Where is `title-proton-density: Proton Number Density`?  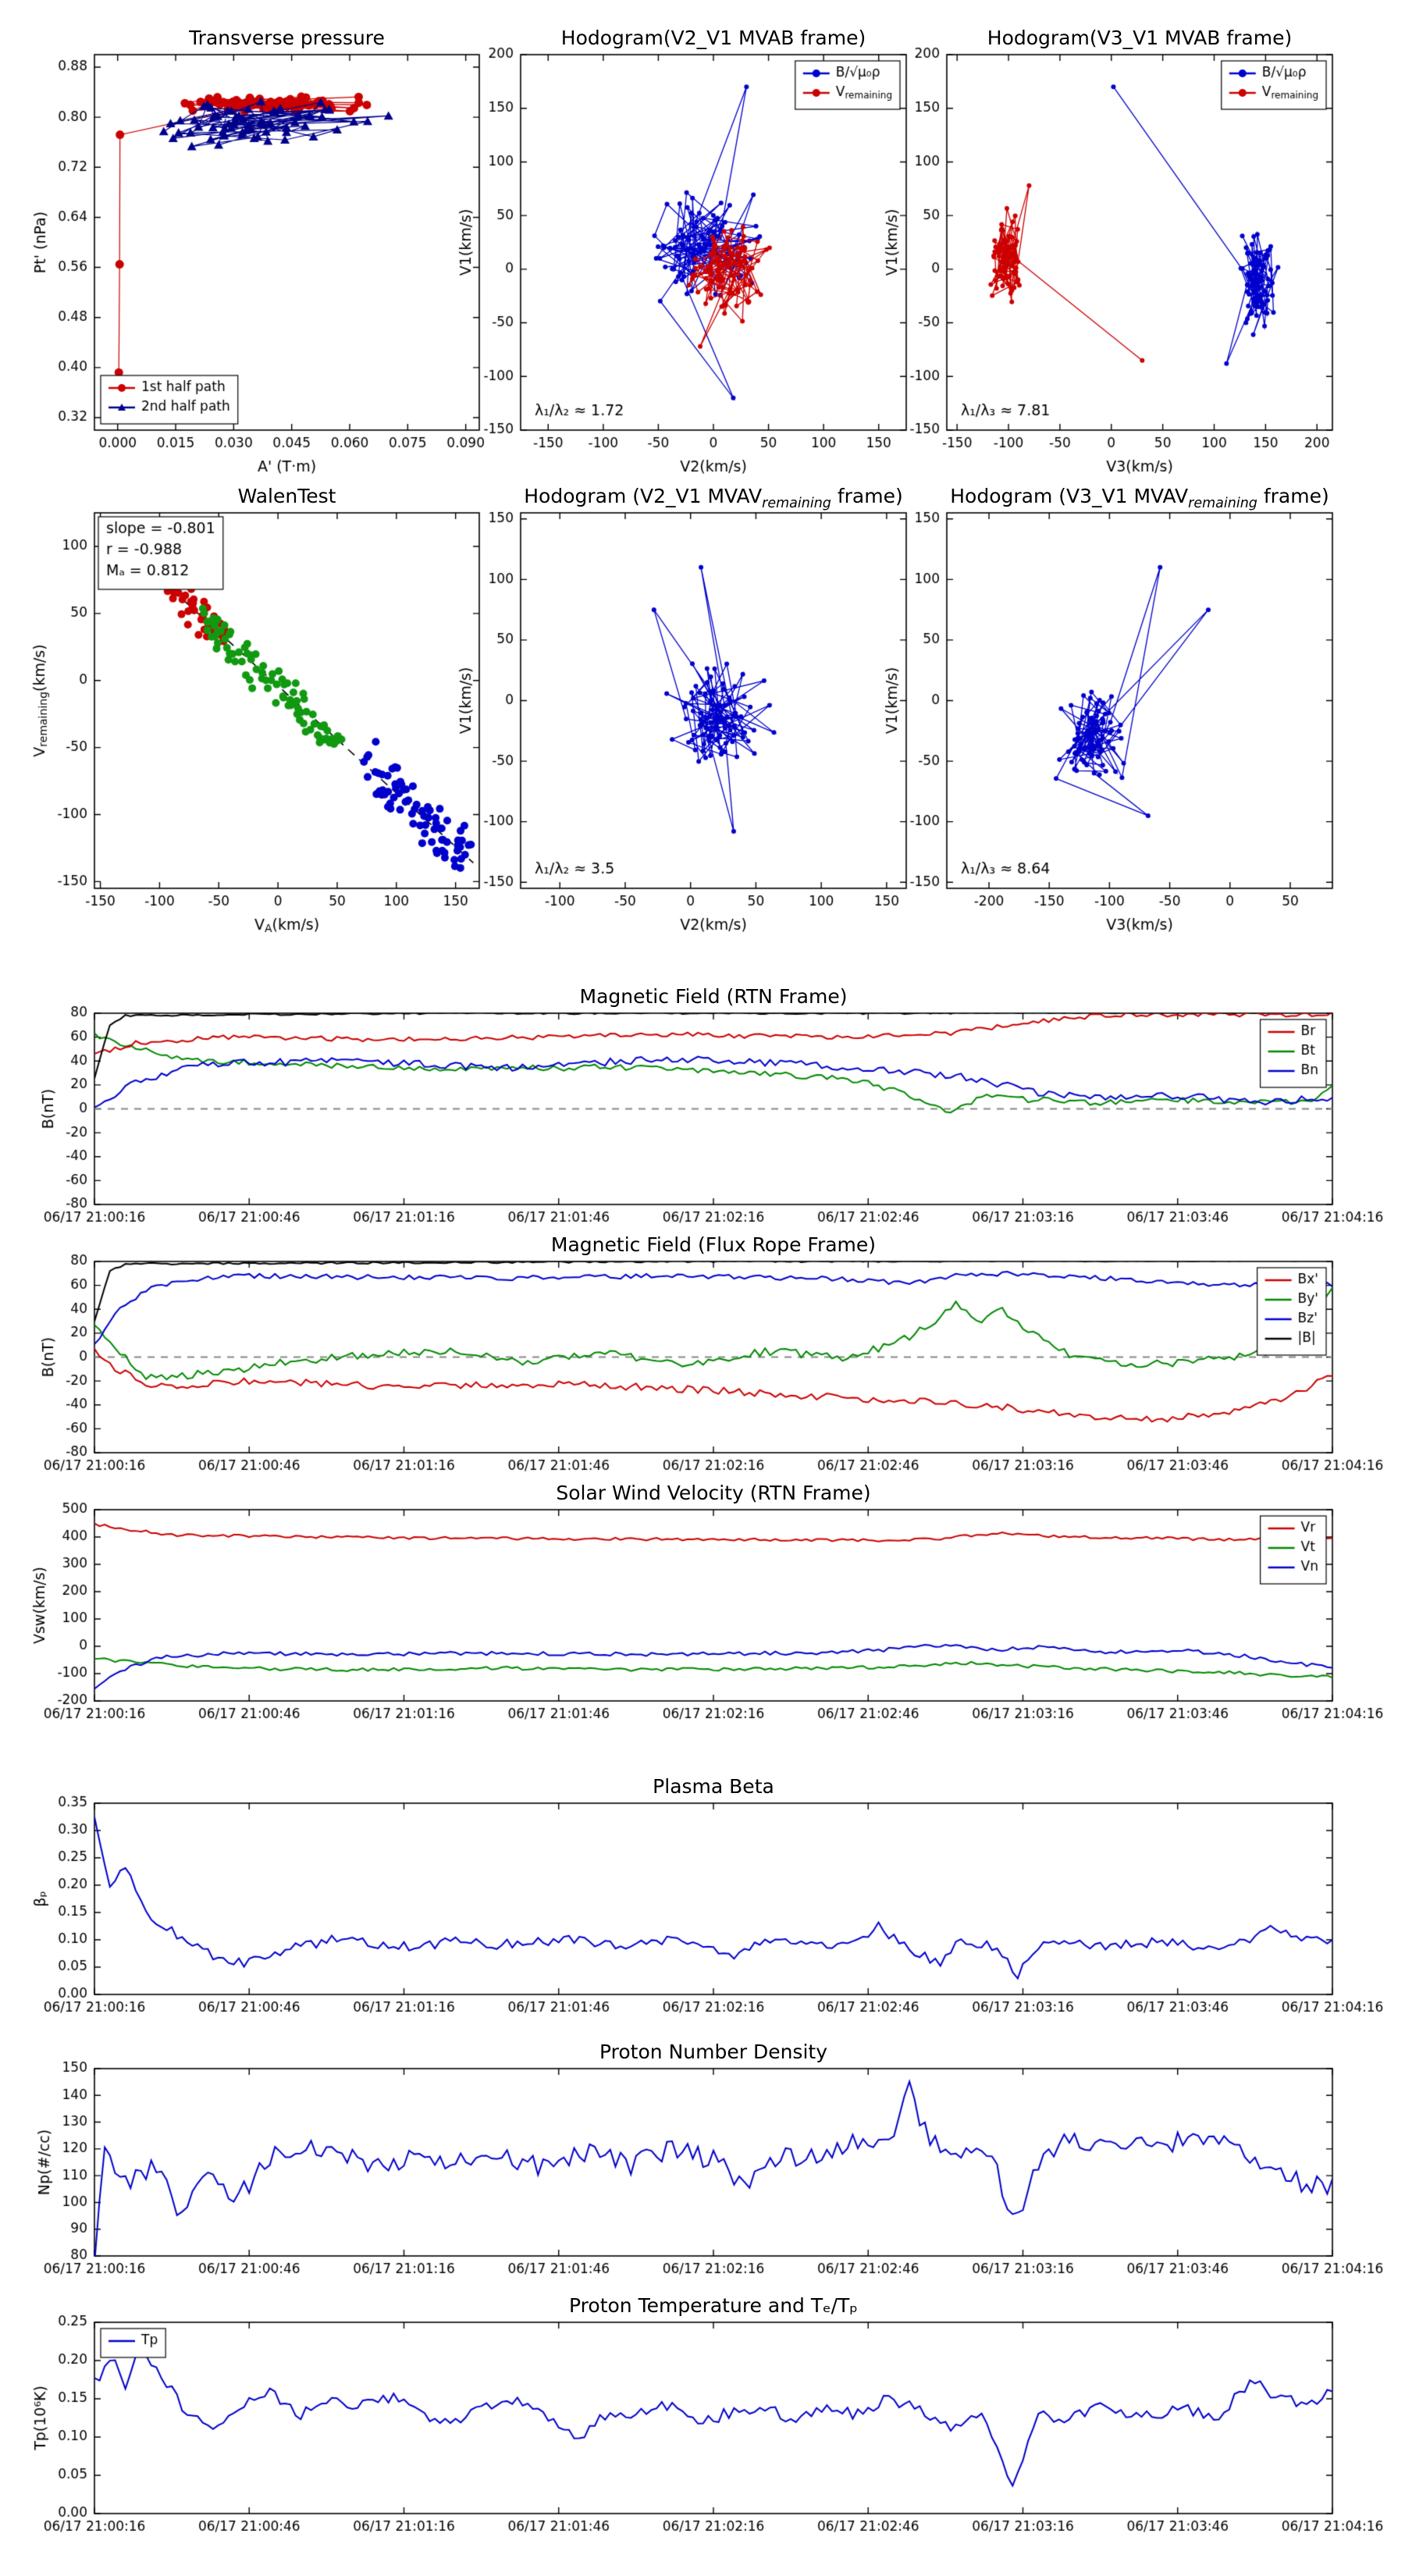
title-proton-density: Proton Number Density is located at coordinates (713, 2052).